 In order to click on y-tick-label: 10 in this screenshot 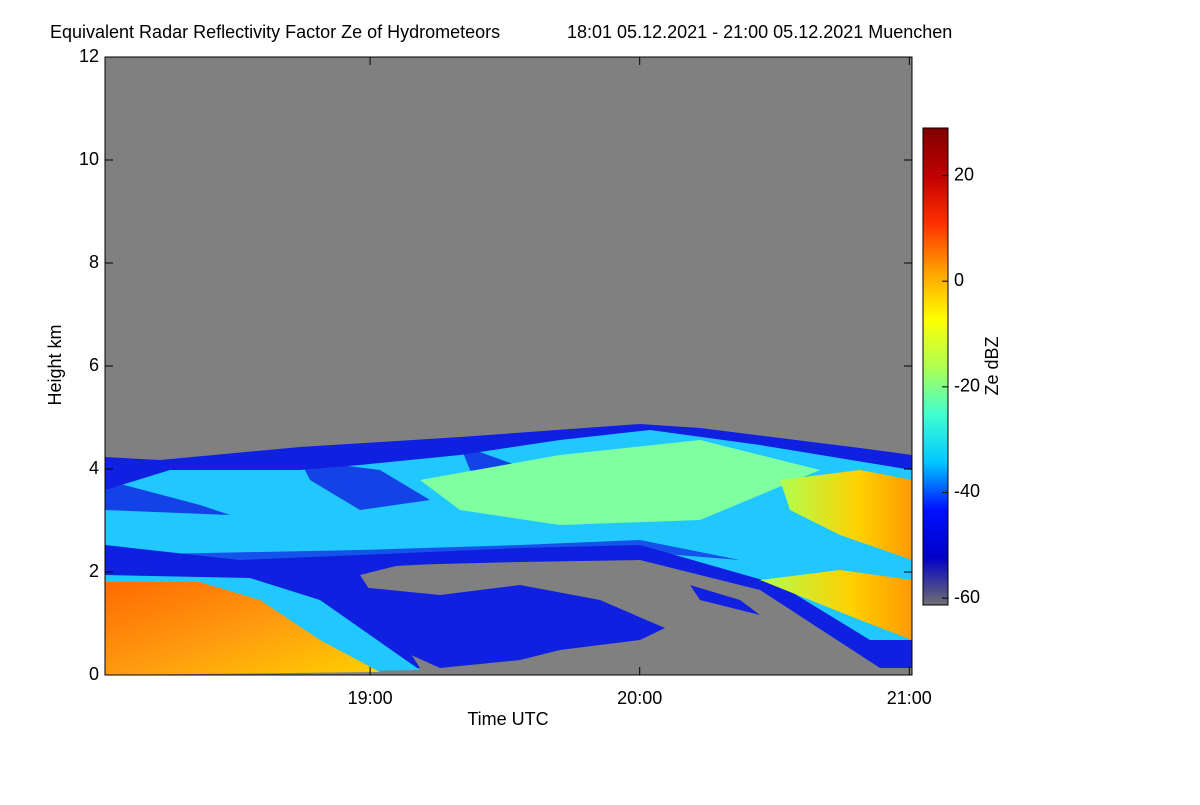, I will do `click(89, 159)`.